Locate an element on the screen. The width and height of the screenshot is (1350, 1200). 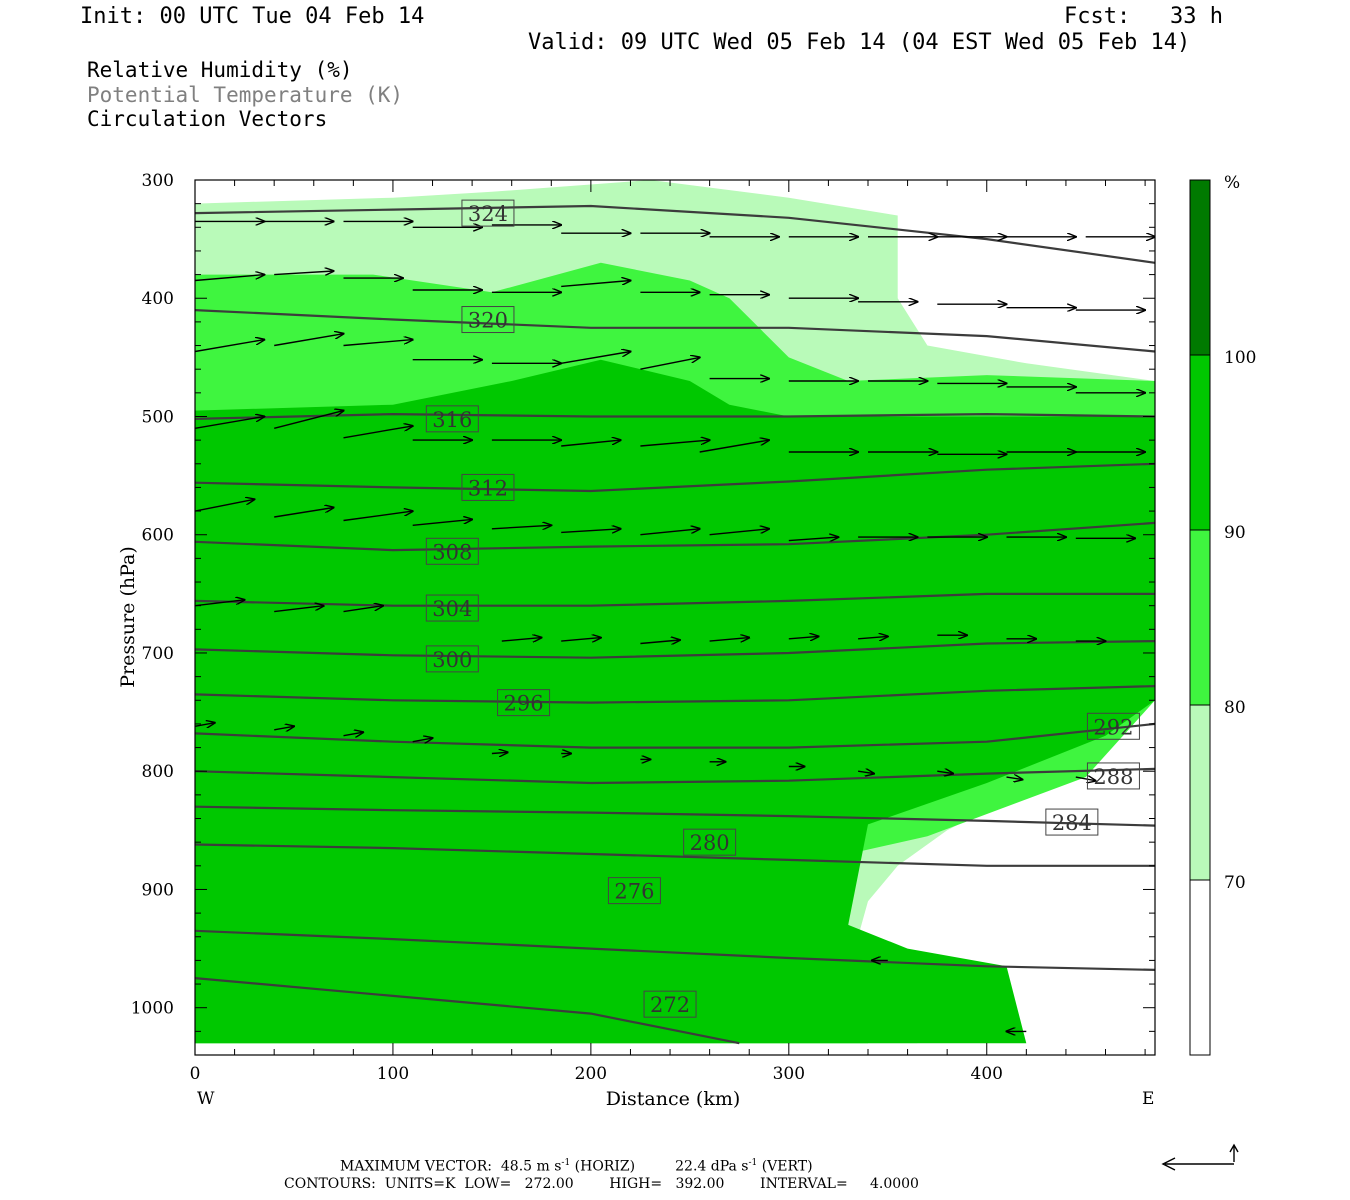
colorbar-level-label: 100 is located at coordinates (1240, 358).